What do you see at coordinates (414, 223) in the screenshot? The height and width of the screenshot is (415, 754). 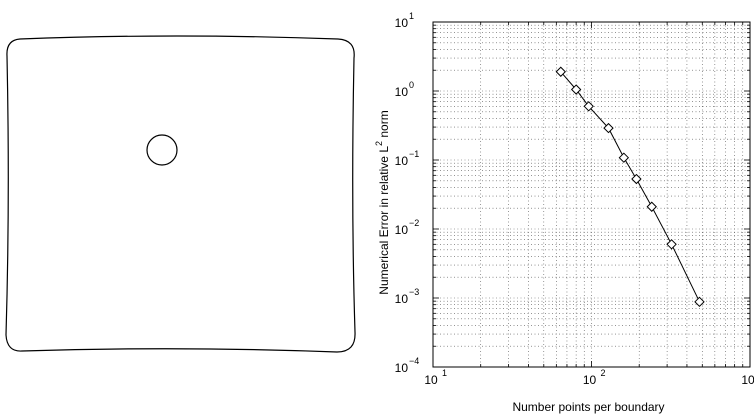 I see `y-tick-exponent: −2` at bounding box center [414, 223].